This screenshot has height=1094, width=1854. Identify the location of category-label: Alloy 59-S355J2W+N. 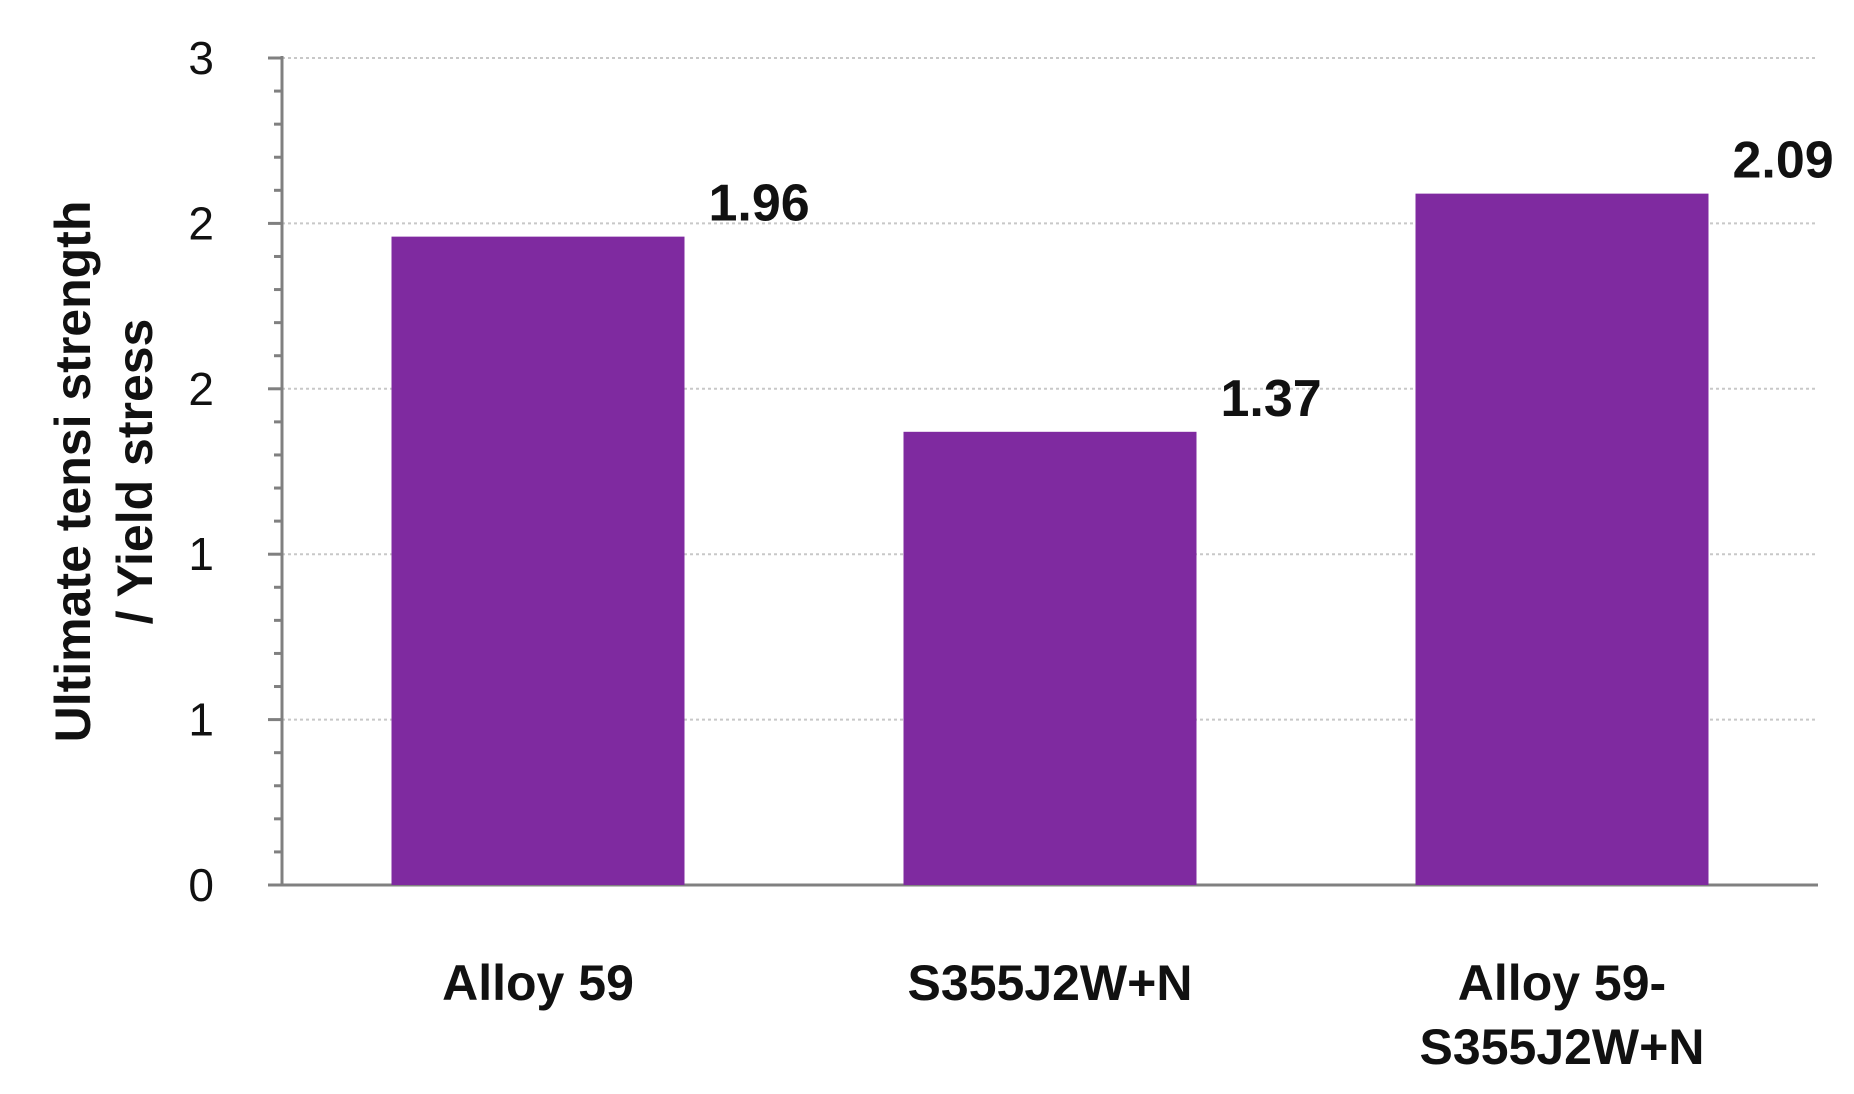
(1562, 1015).